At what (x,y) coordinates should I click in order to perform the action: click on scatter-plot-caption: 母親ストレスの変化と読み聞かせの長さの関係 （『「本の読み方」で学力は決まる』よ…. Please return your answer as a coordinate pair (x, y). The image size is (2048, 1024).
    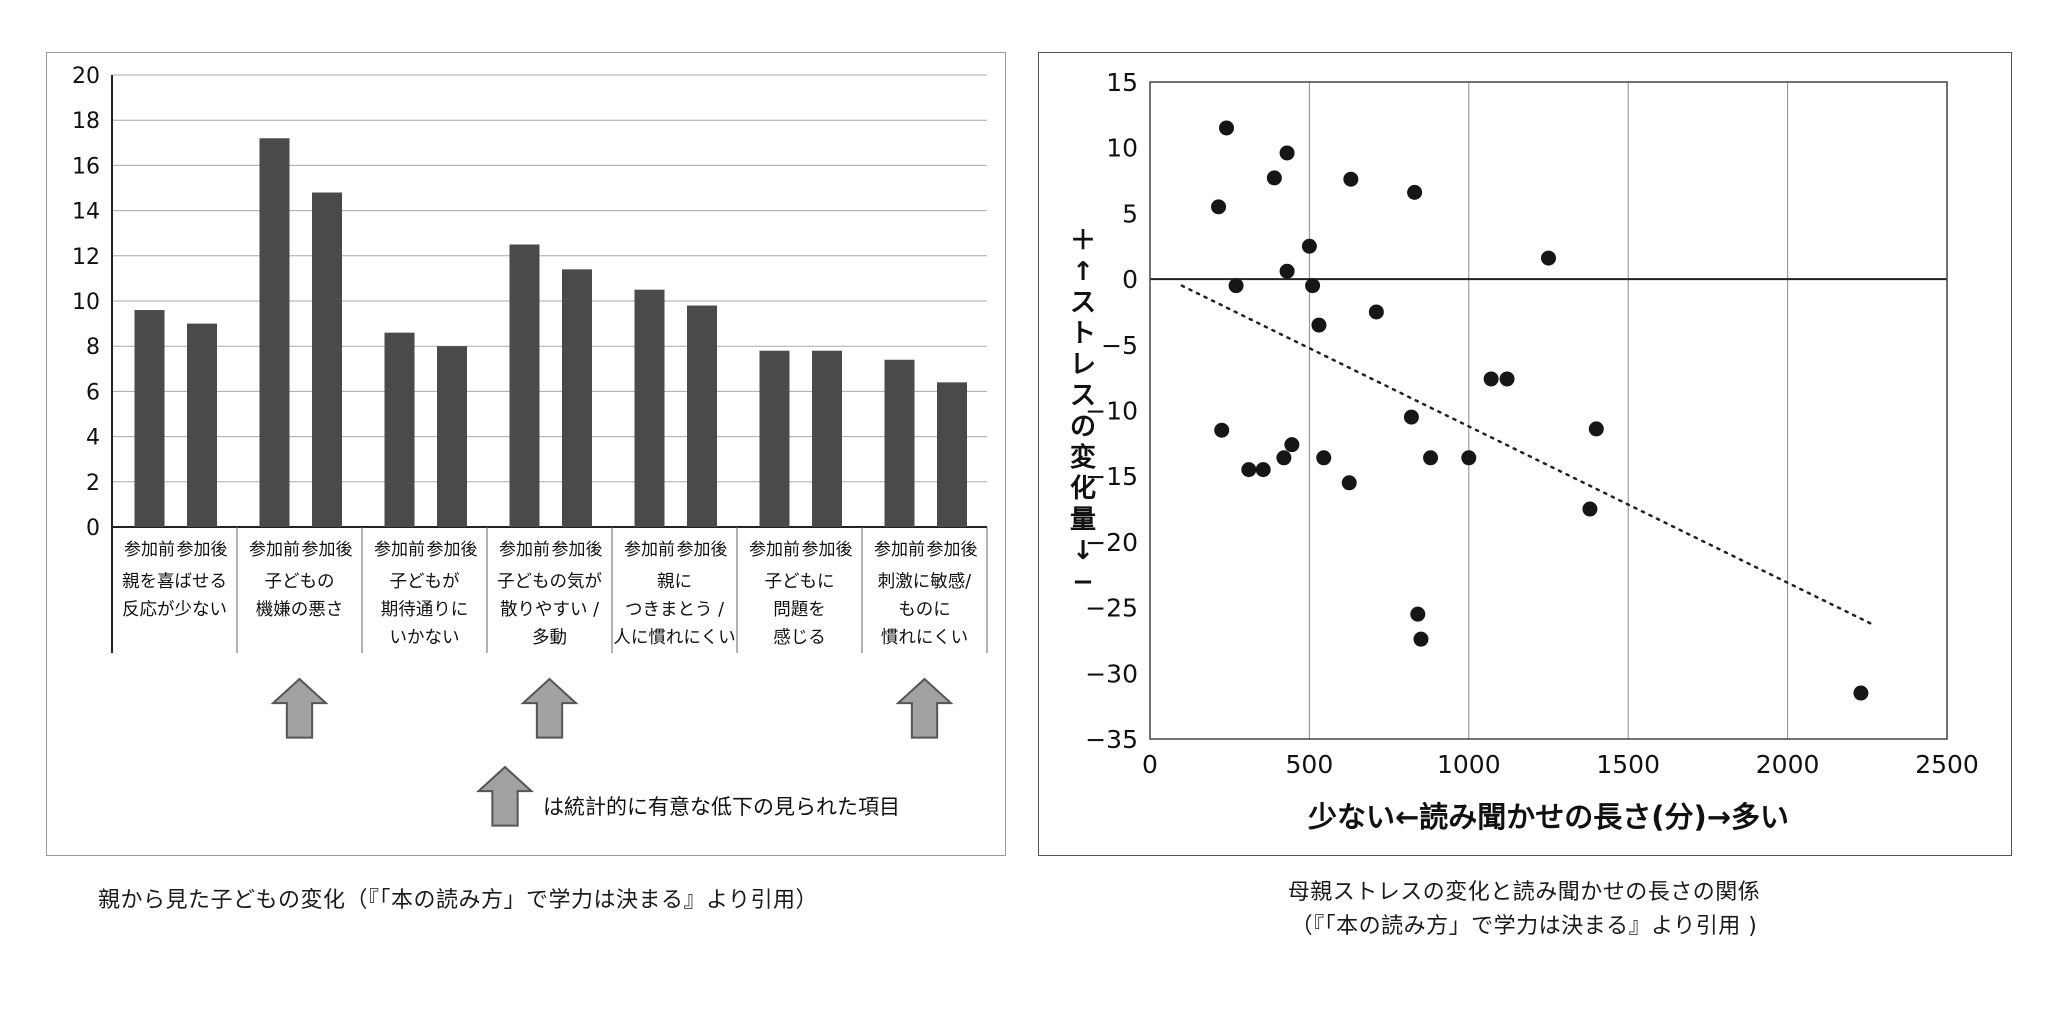
    Looking at the image, I should click on (1524, 910).